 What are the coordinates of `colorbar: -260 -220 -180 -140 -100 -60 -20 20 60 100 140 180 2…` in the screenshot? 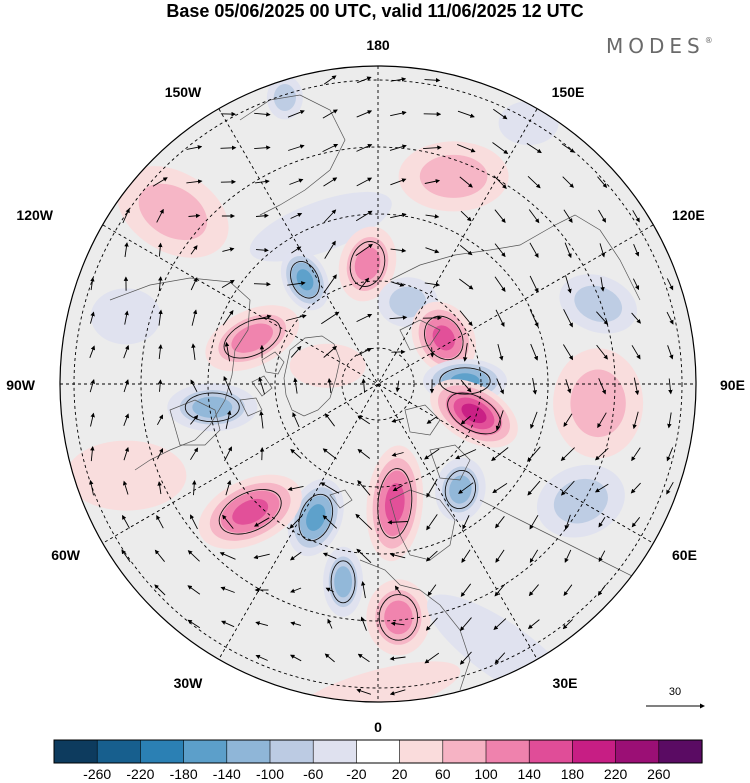 It's located at (378, 760).